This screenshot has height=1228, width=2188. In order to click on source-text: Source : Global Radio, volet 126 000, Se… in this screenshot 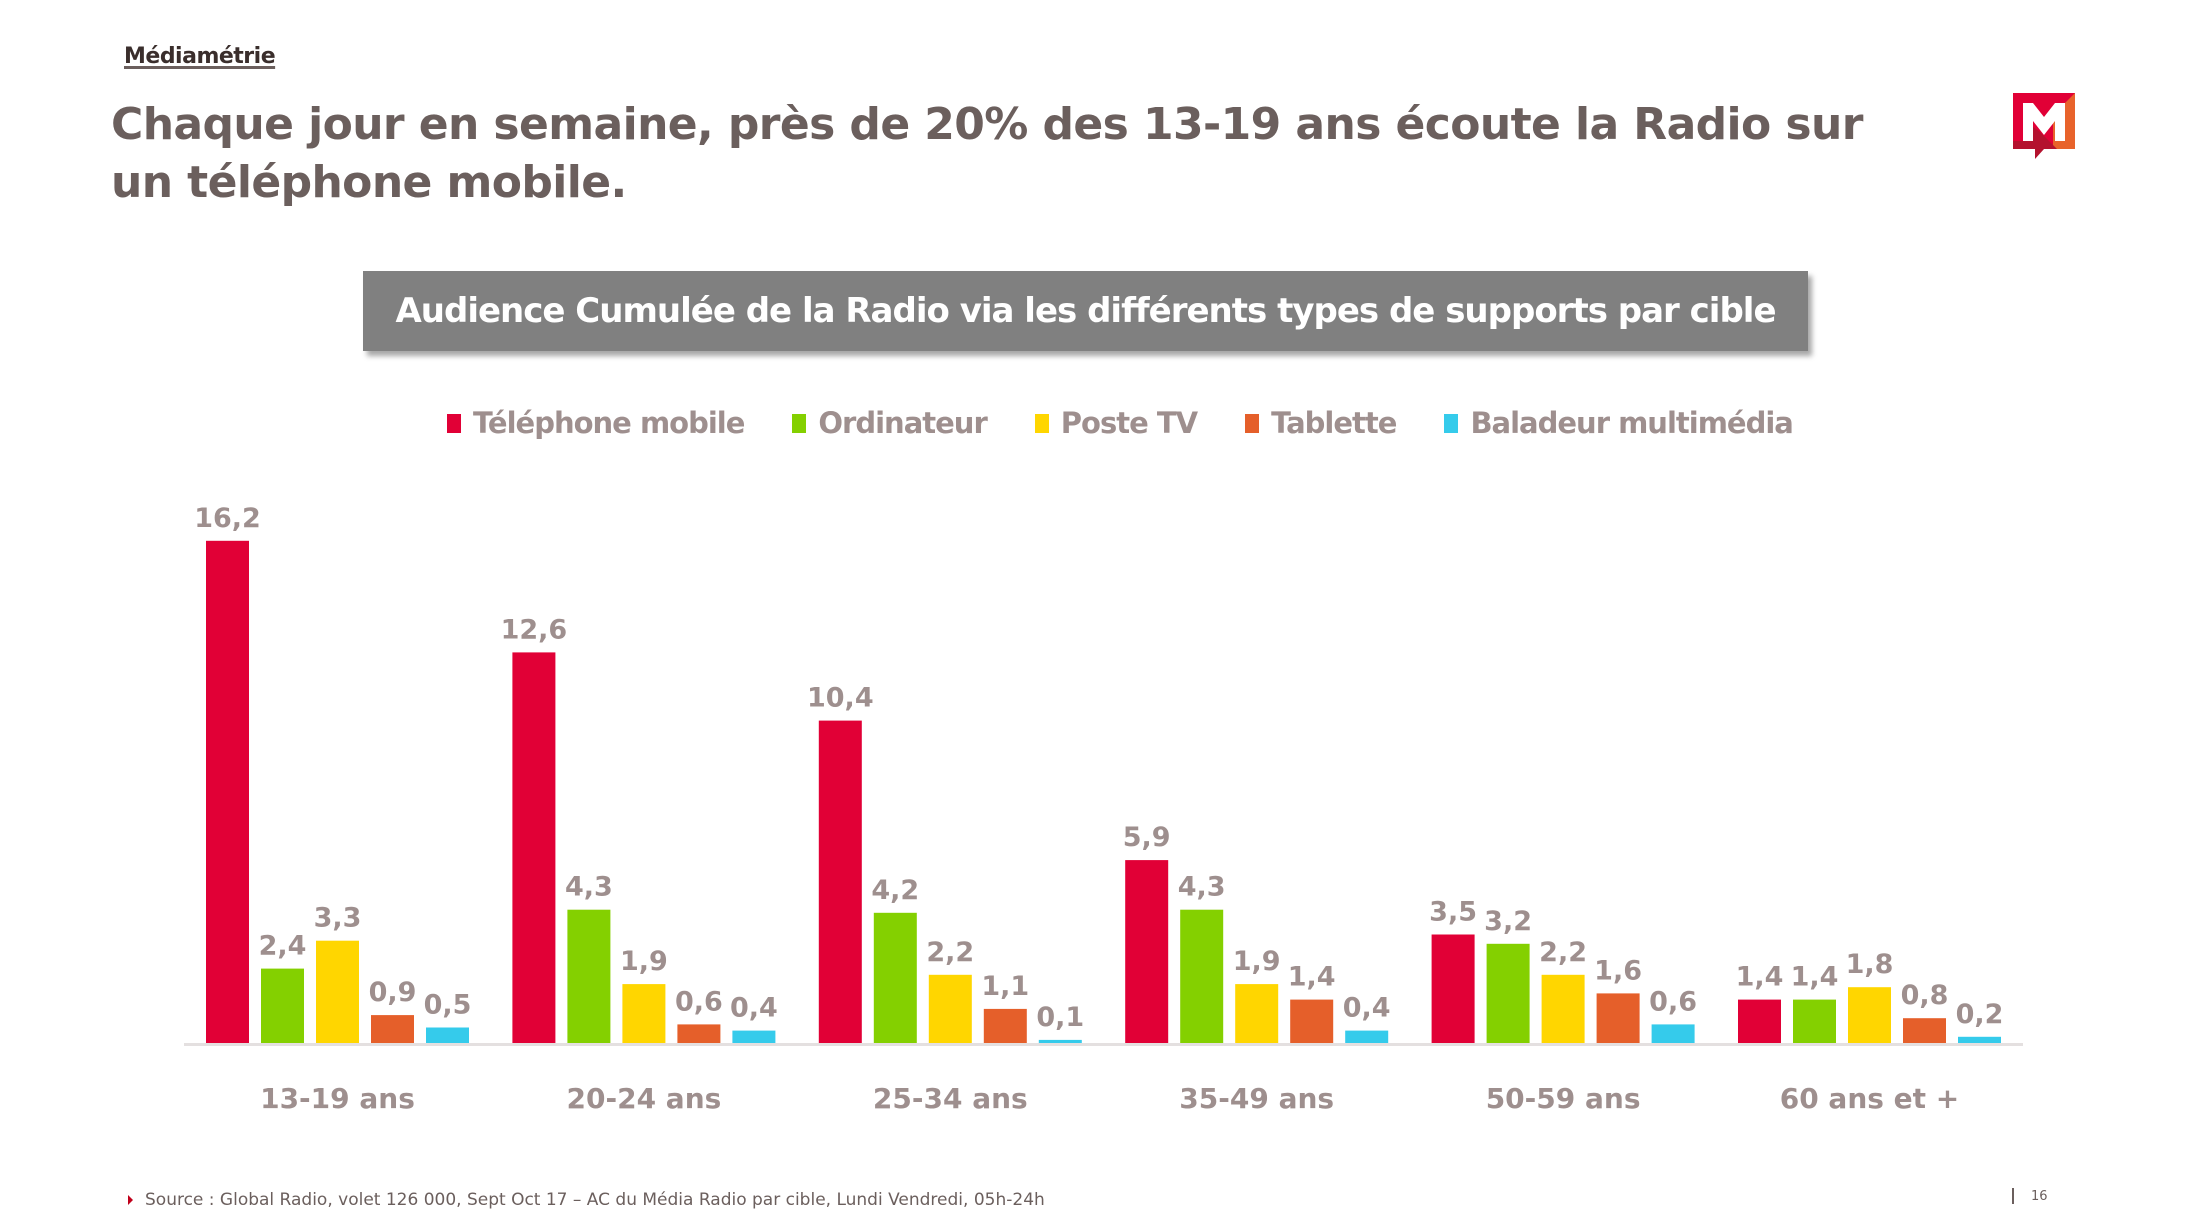, I will do `click(595, 1200)`.